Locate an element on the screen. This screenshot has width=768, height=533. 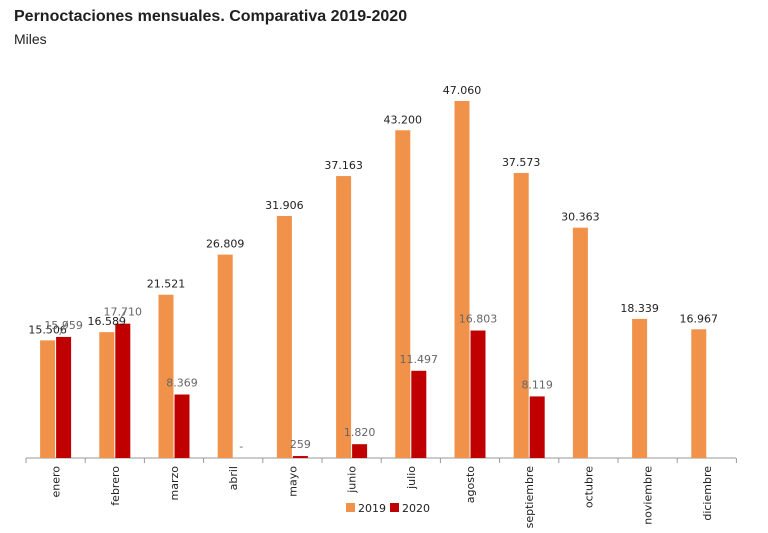
legend-label-2019: 2019 is located at coordinates (372, 508).